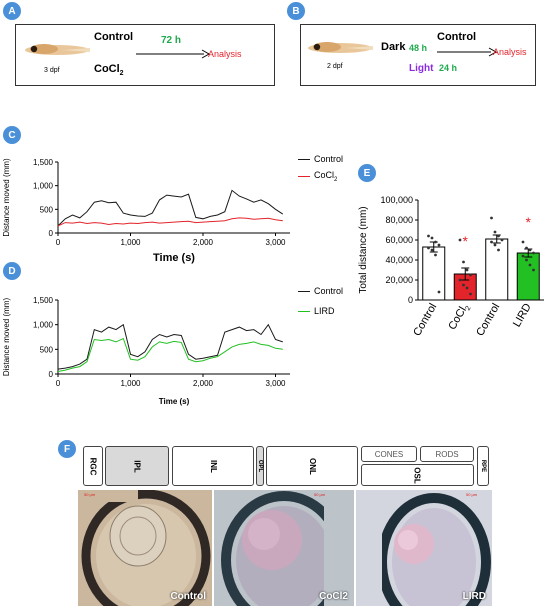 This screenshot has width=550, height=610. Describe the element at coordinates (296, 11) in the screenshot. I see `panel-b-label: B` at that location.